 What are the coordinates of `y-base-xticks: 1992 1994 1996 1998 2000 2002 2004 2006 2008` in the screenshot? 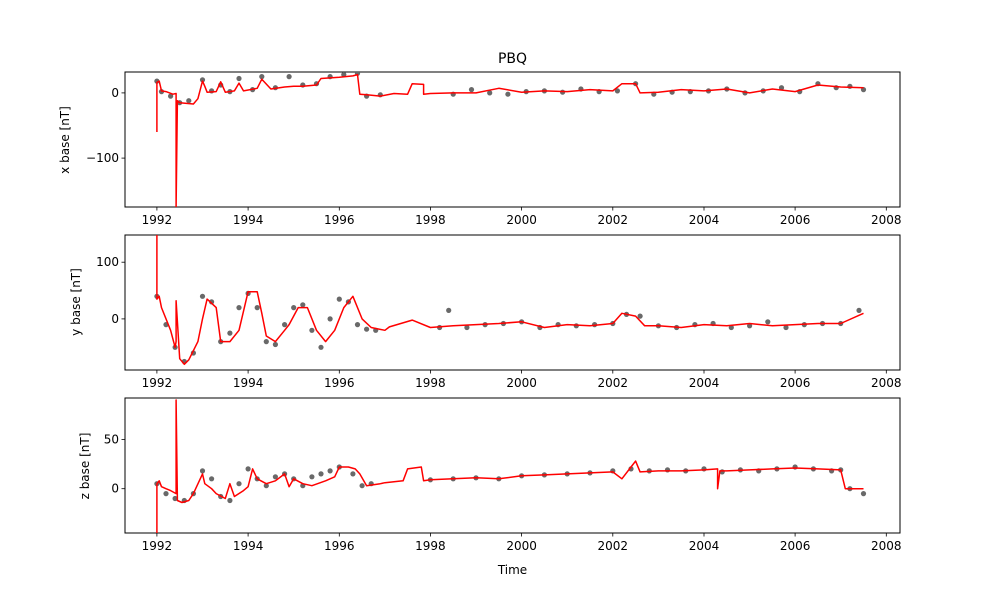 It's located at (522, 380).